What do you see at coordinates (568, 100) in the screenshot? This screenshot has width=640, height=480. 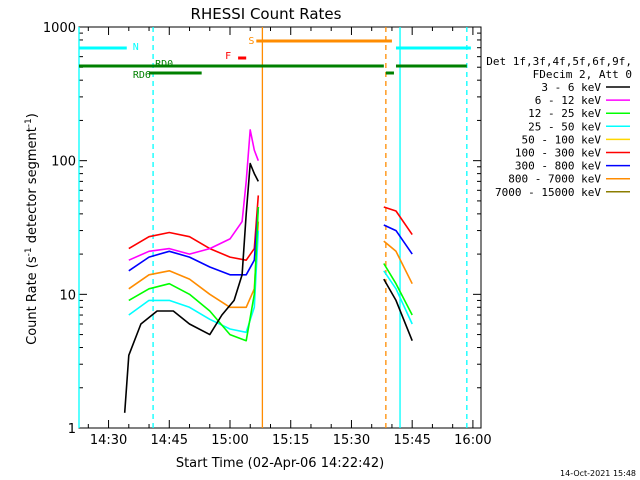 I see `legend-entry-label: 6 - 12 keV` at bounding box center [568, 100].